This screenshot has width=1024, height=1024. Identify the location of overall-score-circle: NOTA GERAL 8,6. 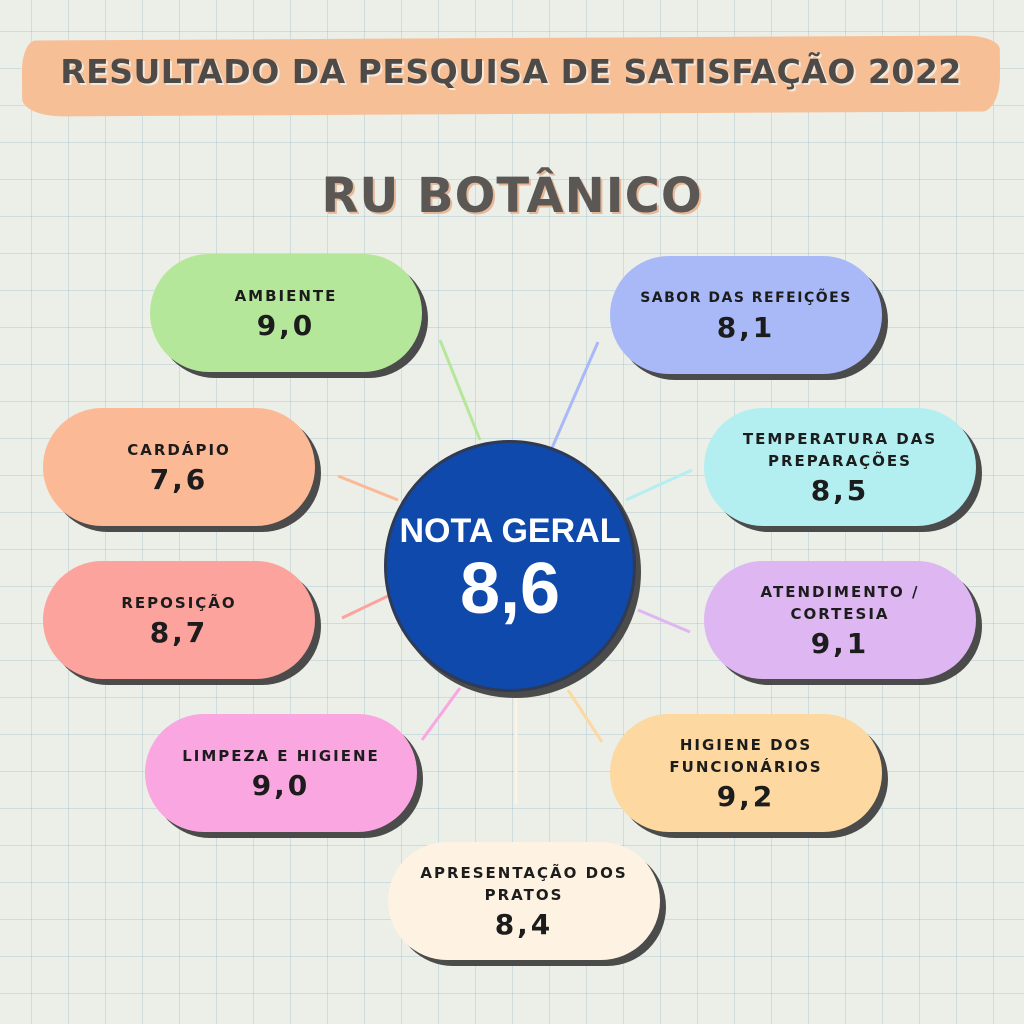
(510, 566).